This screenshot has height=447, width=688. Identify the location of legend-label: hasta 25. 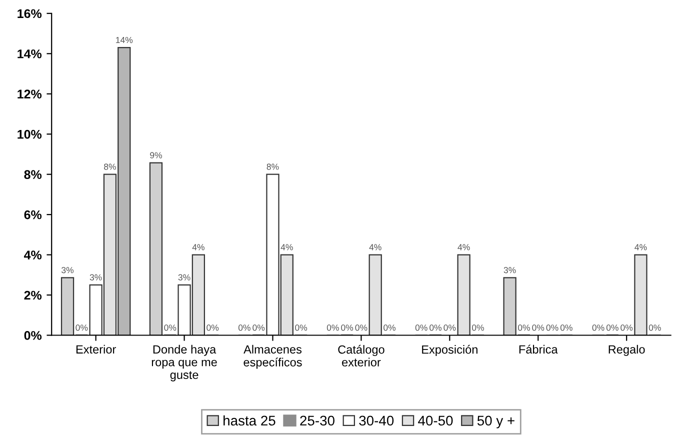
(250, 420).